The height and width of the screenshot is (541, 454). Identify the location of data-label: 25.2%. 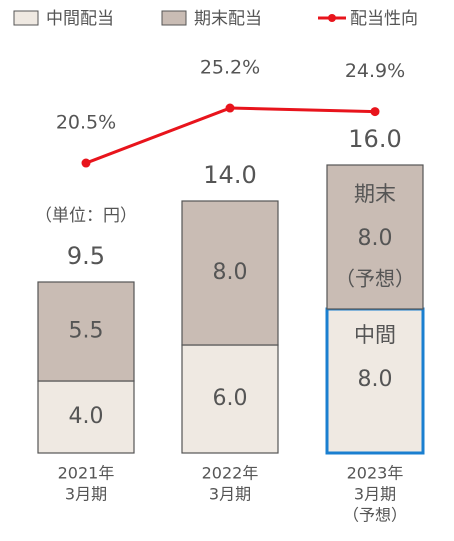
(230, 68).